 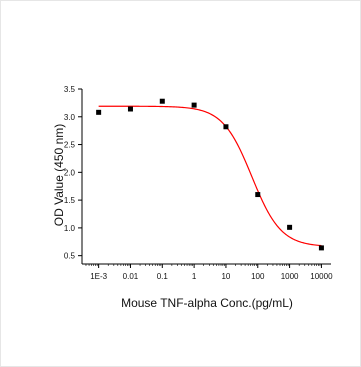 What do you see at coordinates (70, 172) in the screenshot?
I see `y-tick-label: 2.0` at bounding box center [70, 172].